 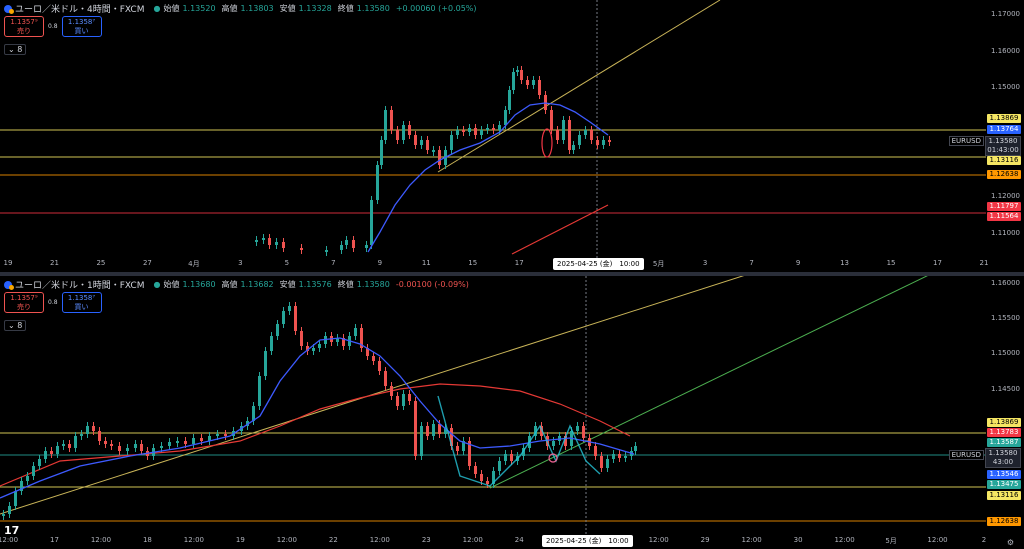 I want to click on change-value: -0.00100 (-0.09%), so click(x=432, y=284).